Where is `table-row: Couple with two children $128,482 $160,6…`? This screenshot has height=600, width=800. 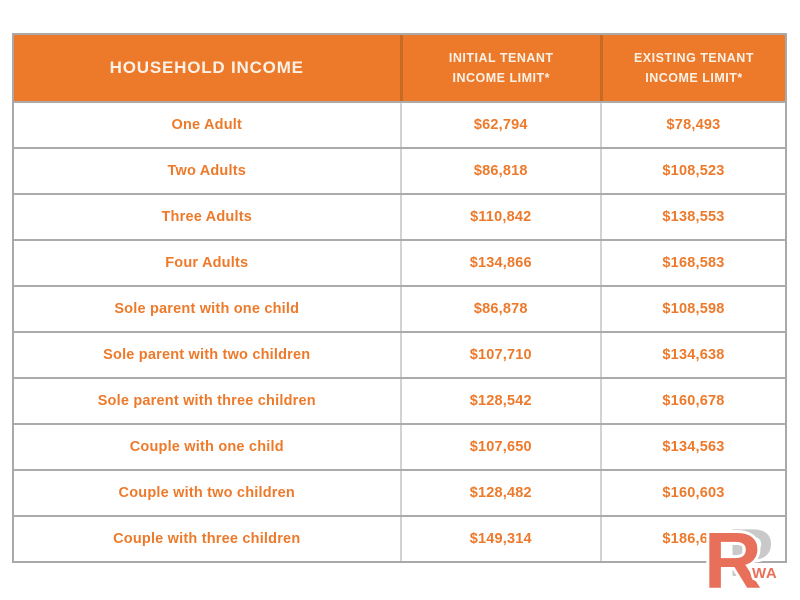
table-row: Couple with two children $128,482 $160,6… is located at coordinates (399, 492).